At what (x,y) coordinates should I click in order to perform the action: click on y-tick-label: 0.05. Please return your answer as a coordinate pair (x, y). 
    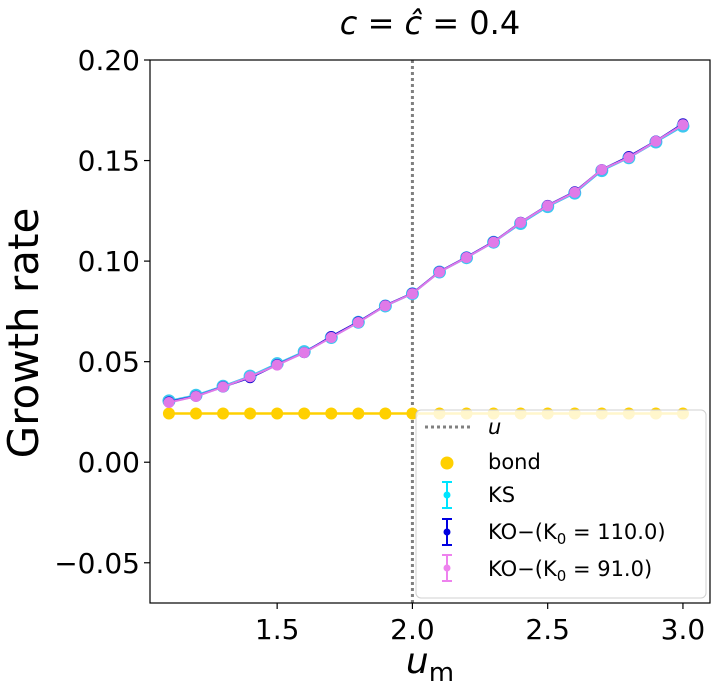
    Looking at the image, I should click on (109, 362).